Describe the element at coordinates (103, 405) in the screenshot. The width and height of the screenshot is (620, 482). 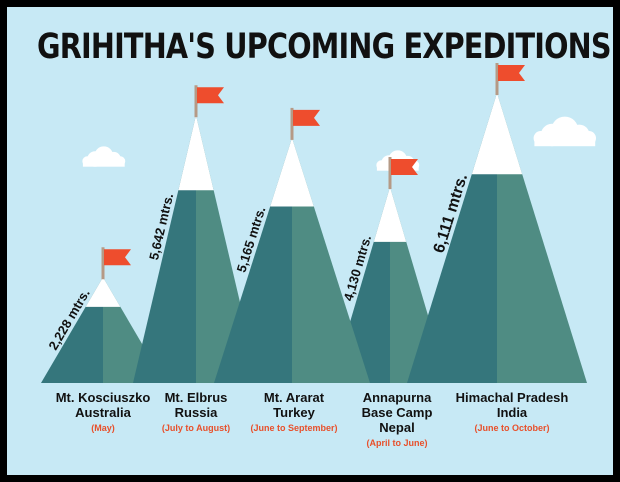
I see `location-name: Mt. Kosciuszko Australia` at that location.